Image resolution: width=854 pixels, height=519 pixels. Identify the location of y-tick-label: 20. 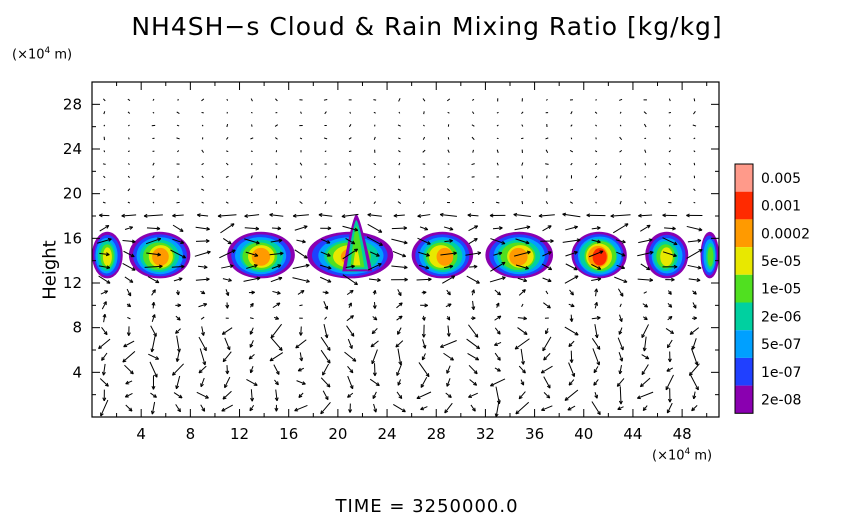
(72, 194).